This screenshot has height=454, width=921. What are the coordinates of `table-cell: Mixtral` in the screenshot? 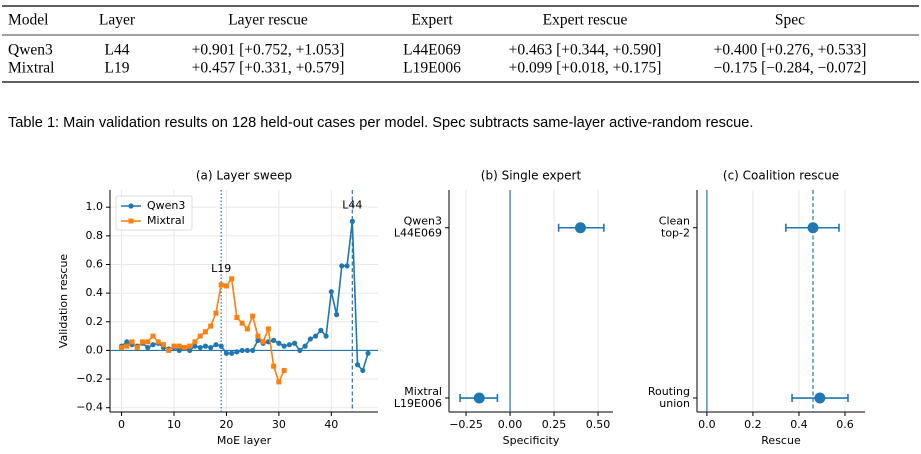 It's located at (31, 68).